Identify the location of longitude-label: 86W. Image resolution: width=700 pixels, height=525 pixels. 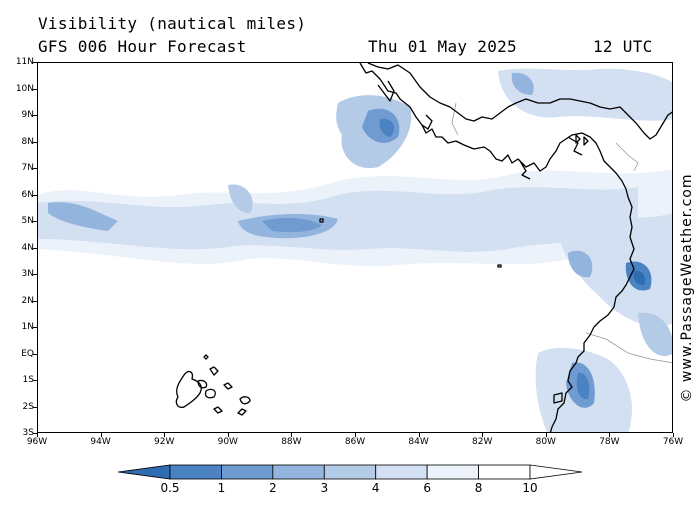
(355, 442).